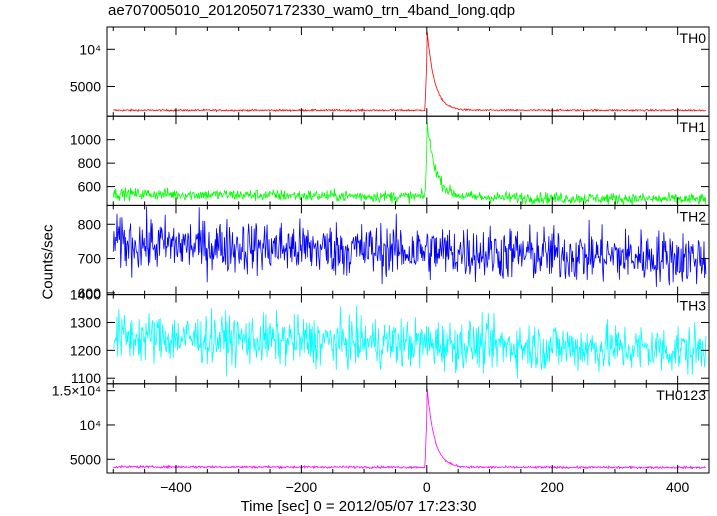  What do you see at coordinates (85, 322) in the screenshot?
I see `y-tick-label: 1300` at bounding box center [85, 322].